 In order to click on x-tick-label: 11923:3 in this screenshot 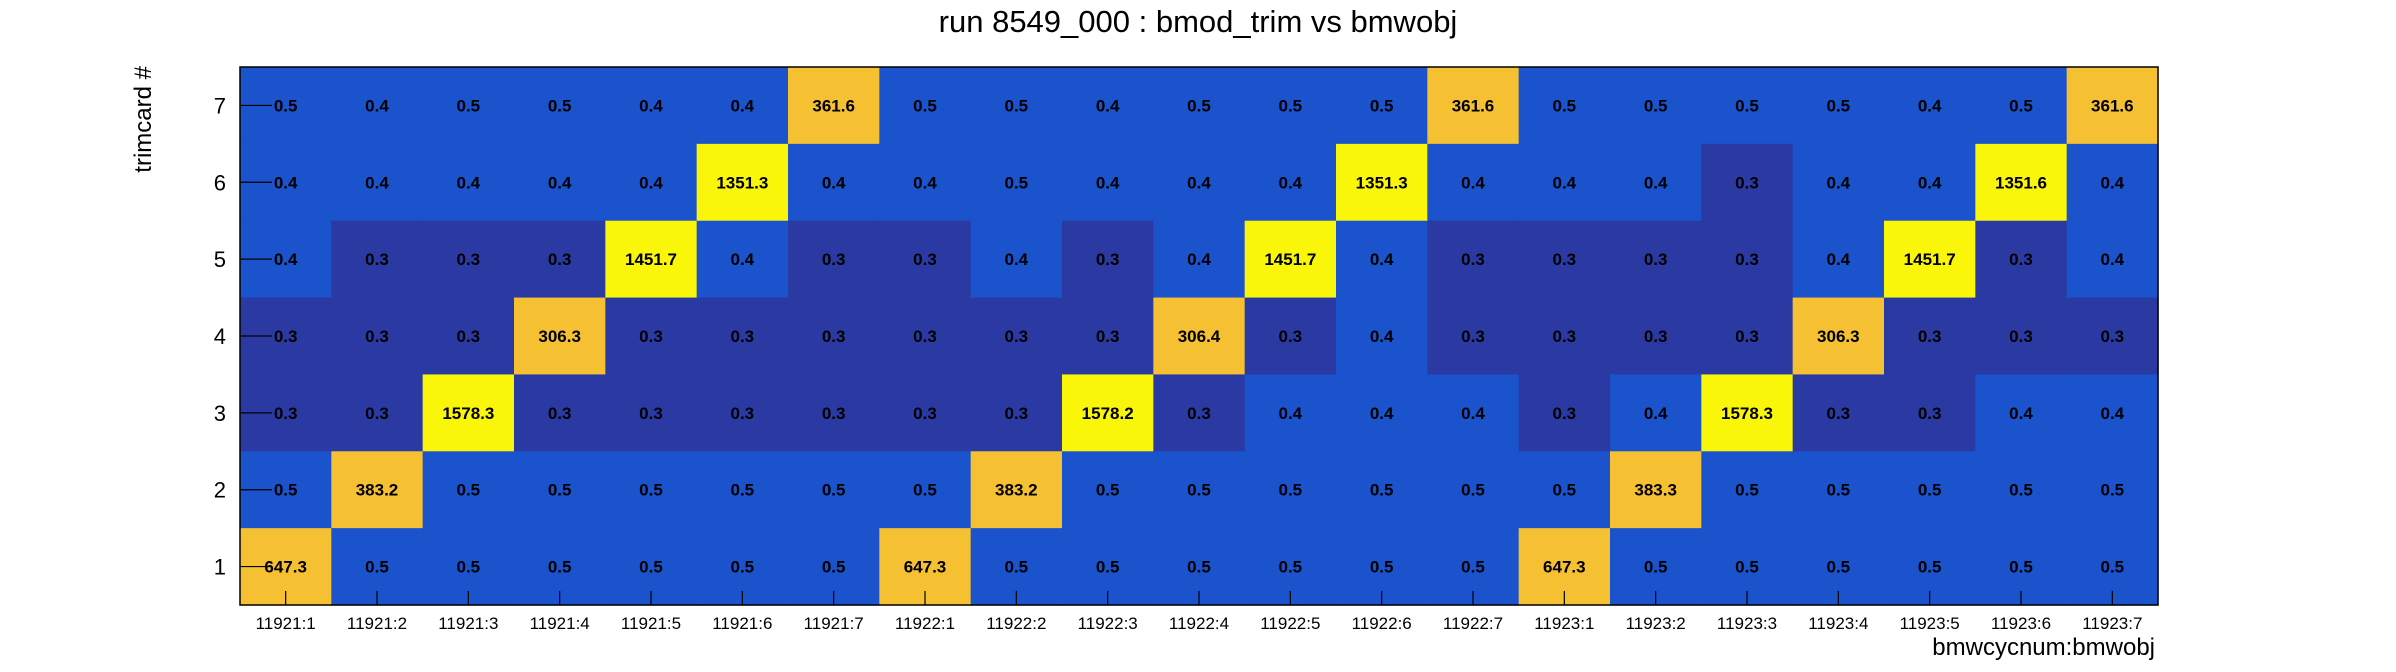, I will do `click(1747, 623)`.